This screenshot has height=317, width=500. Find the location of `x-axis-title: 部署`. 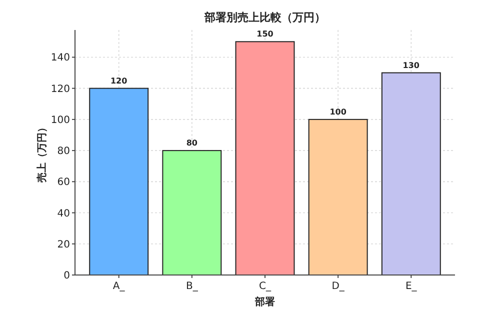

x-axis-title: 部署 is located at coordinates (264, 302).